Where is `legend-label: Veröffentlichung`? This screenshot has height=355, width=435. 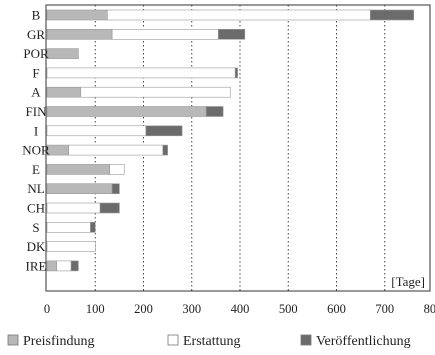 legend-label: Veröffentlichung is located at coordinates (363, 341).